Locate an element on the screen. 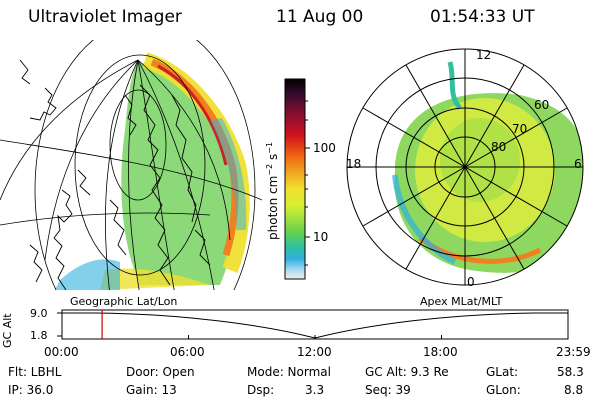 The image size is (600, 400). right-panel-label: Apex MLat/MLT is located at coordinates (461, 301).